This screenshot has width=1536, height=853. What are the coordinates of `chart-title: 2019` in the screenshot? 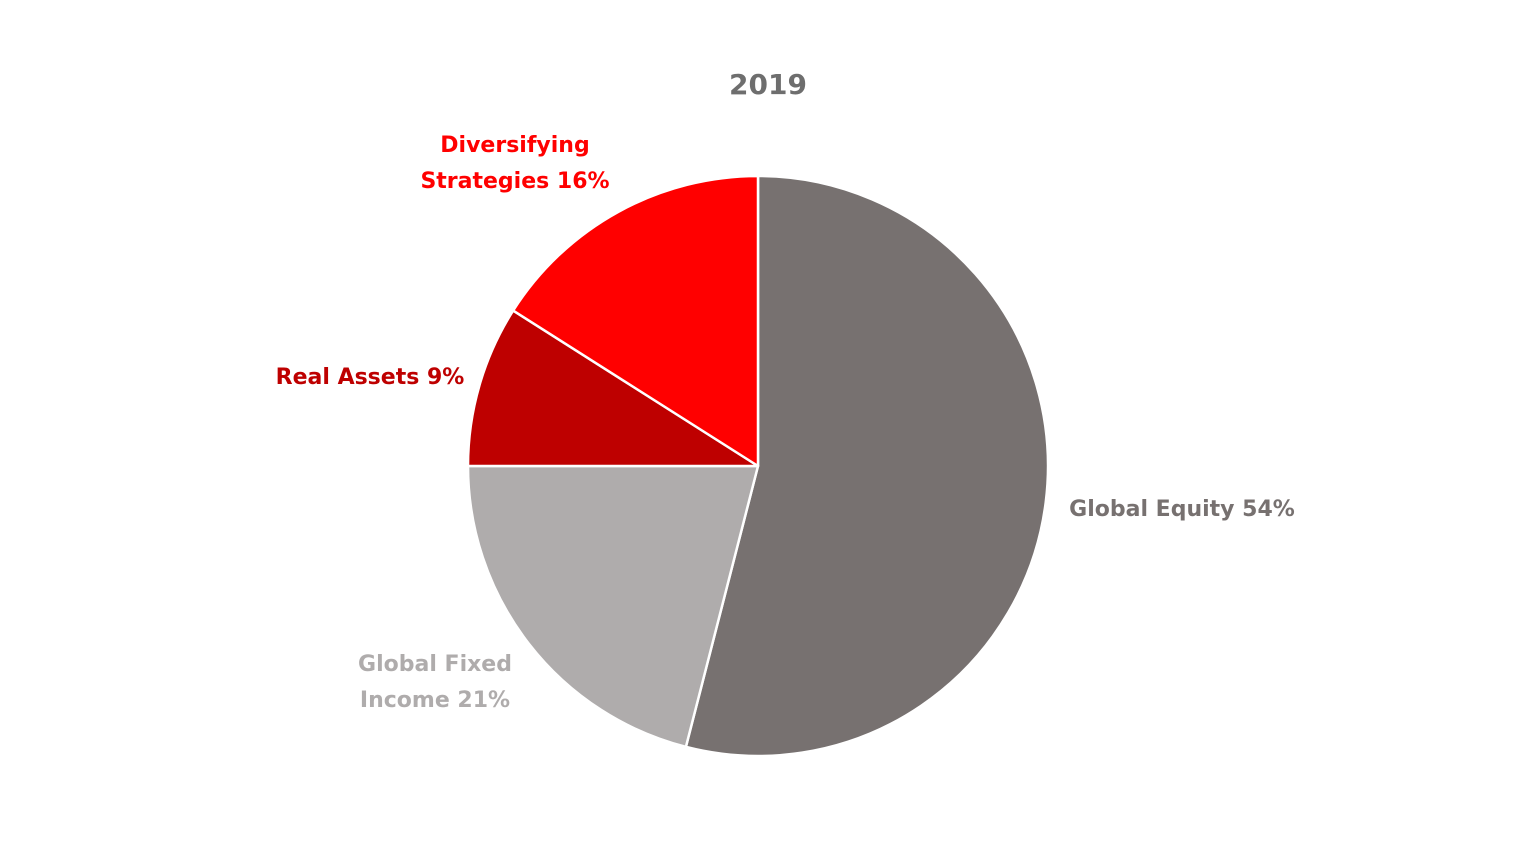 It's located at (768, 84).